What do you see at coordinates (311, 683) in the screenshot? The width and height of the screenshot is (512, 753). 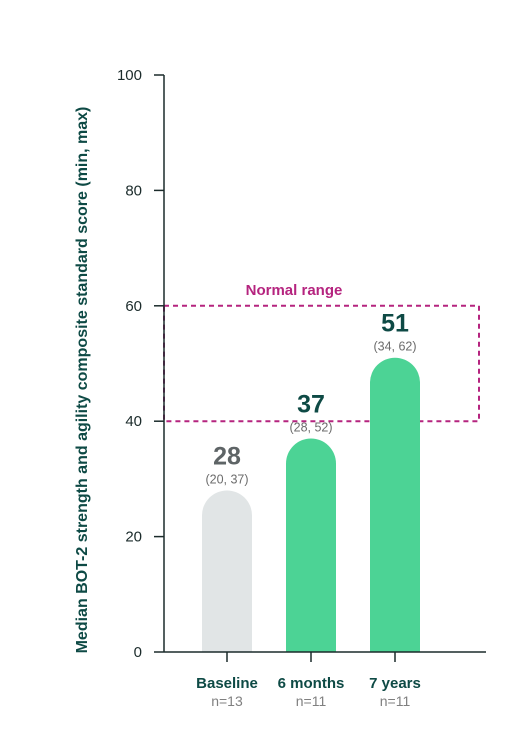 I see `x-category-label: 6 months` at bounding box center [311, 683].